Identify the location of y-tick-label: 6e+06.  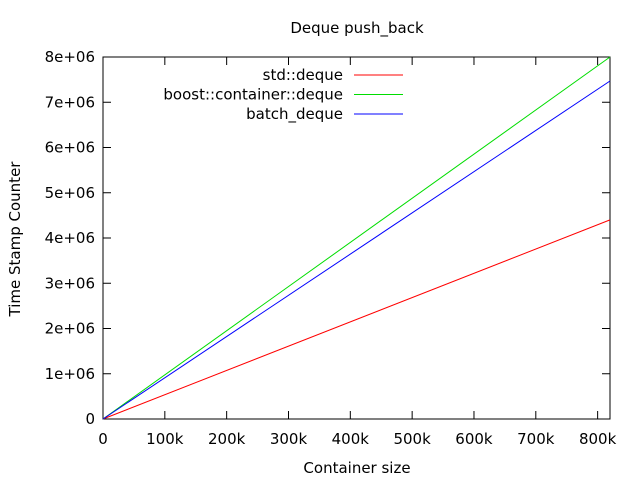
(70, 148).